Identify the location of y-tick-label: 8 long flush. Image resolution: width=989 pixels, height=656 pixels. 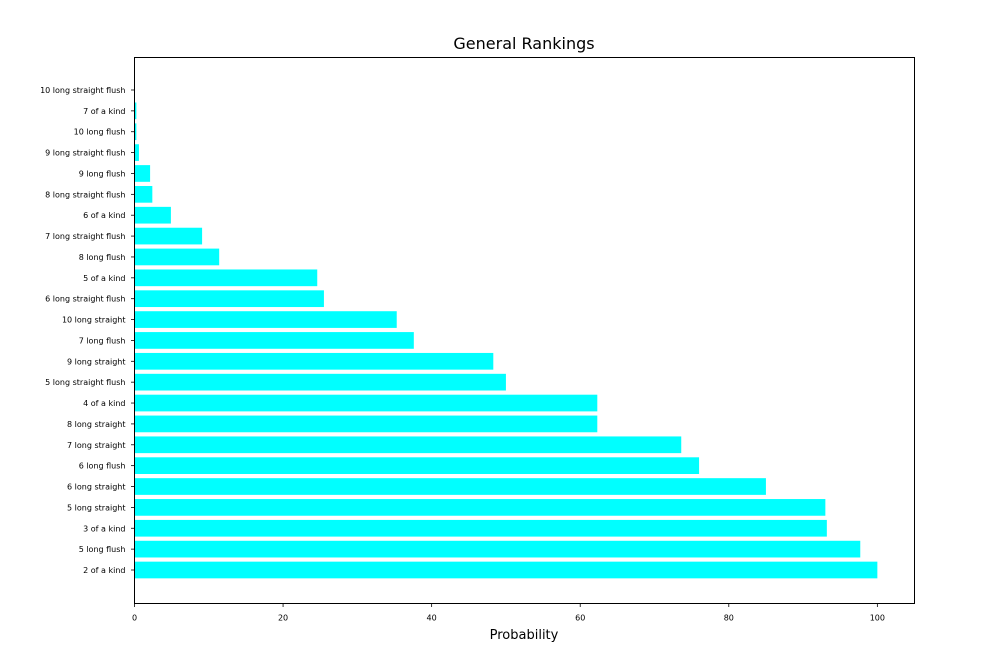
(102, 257).